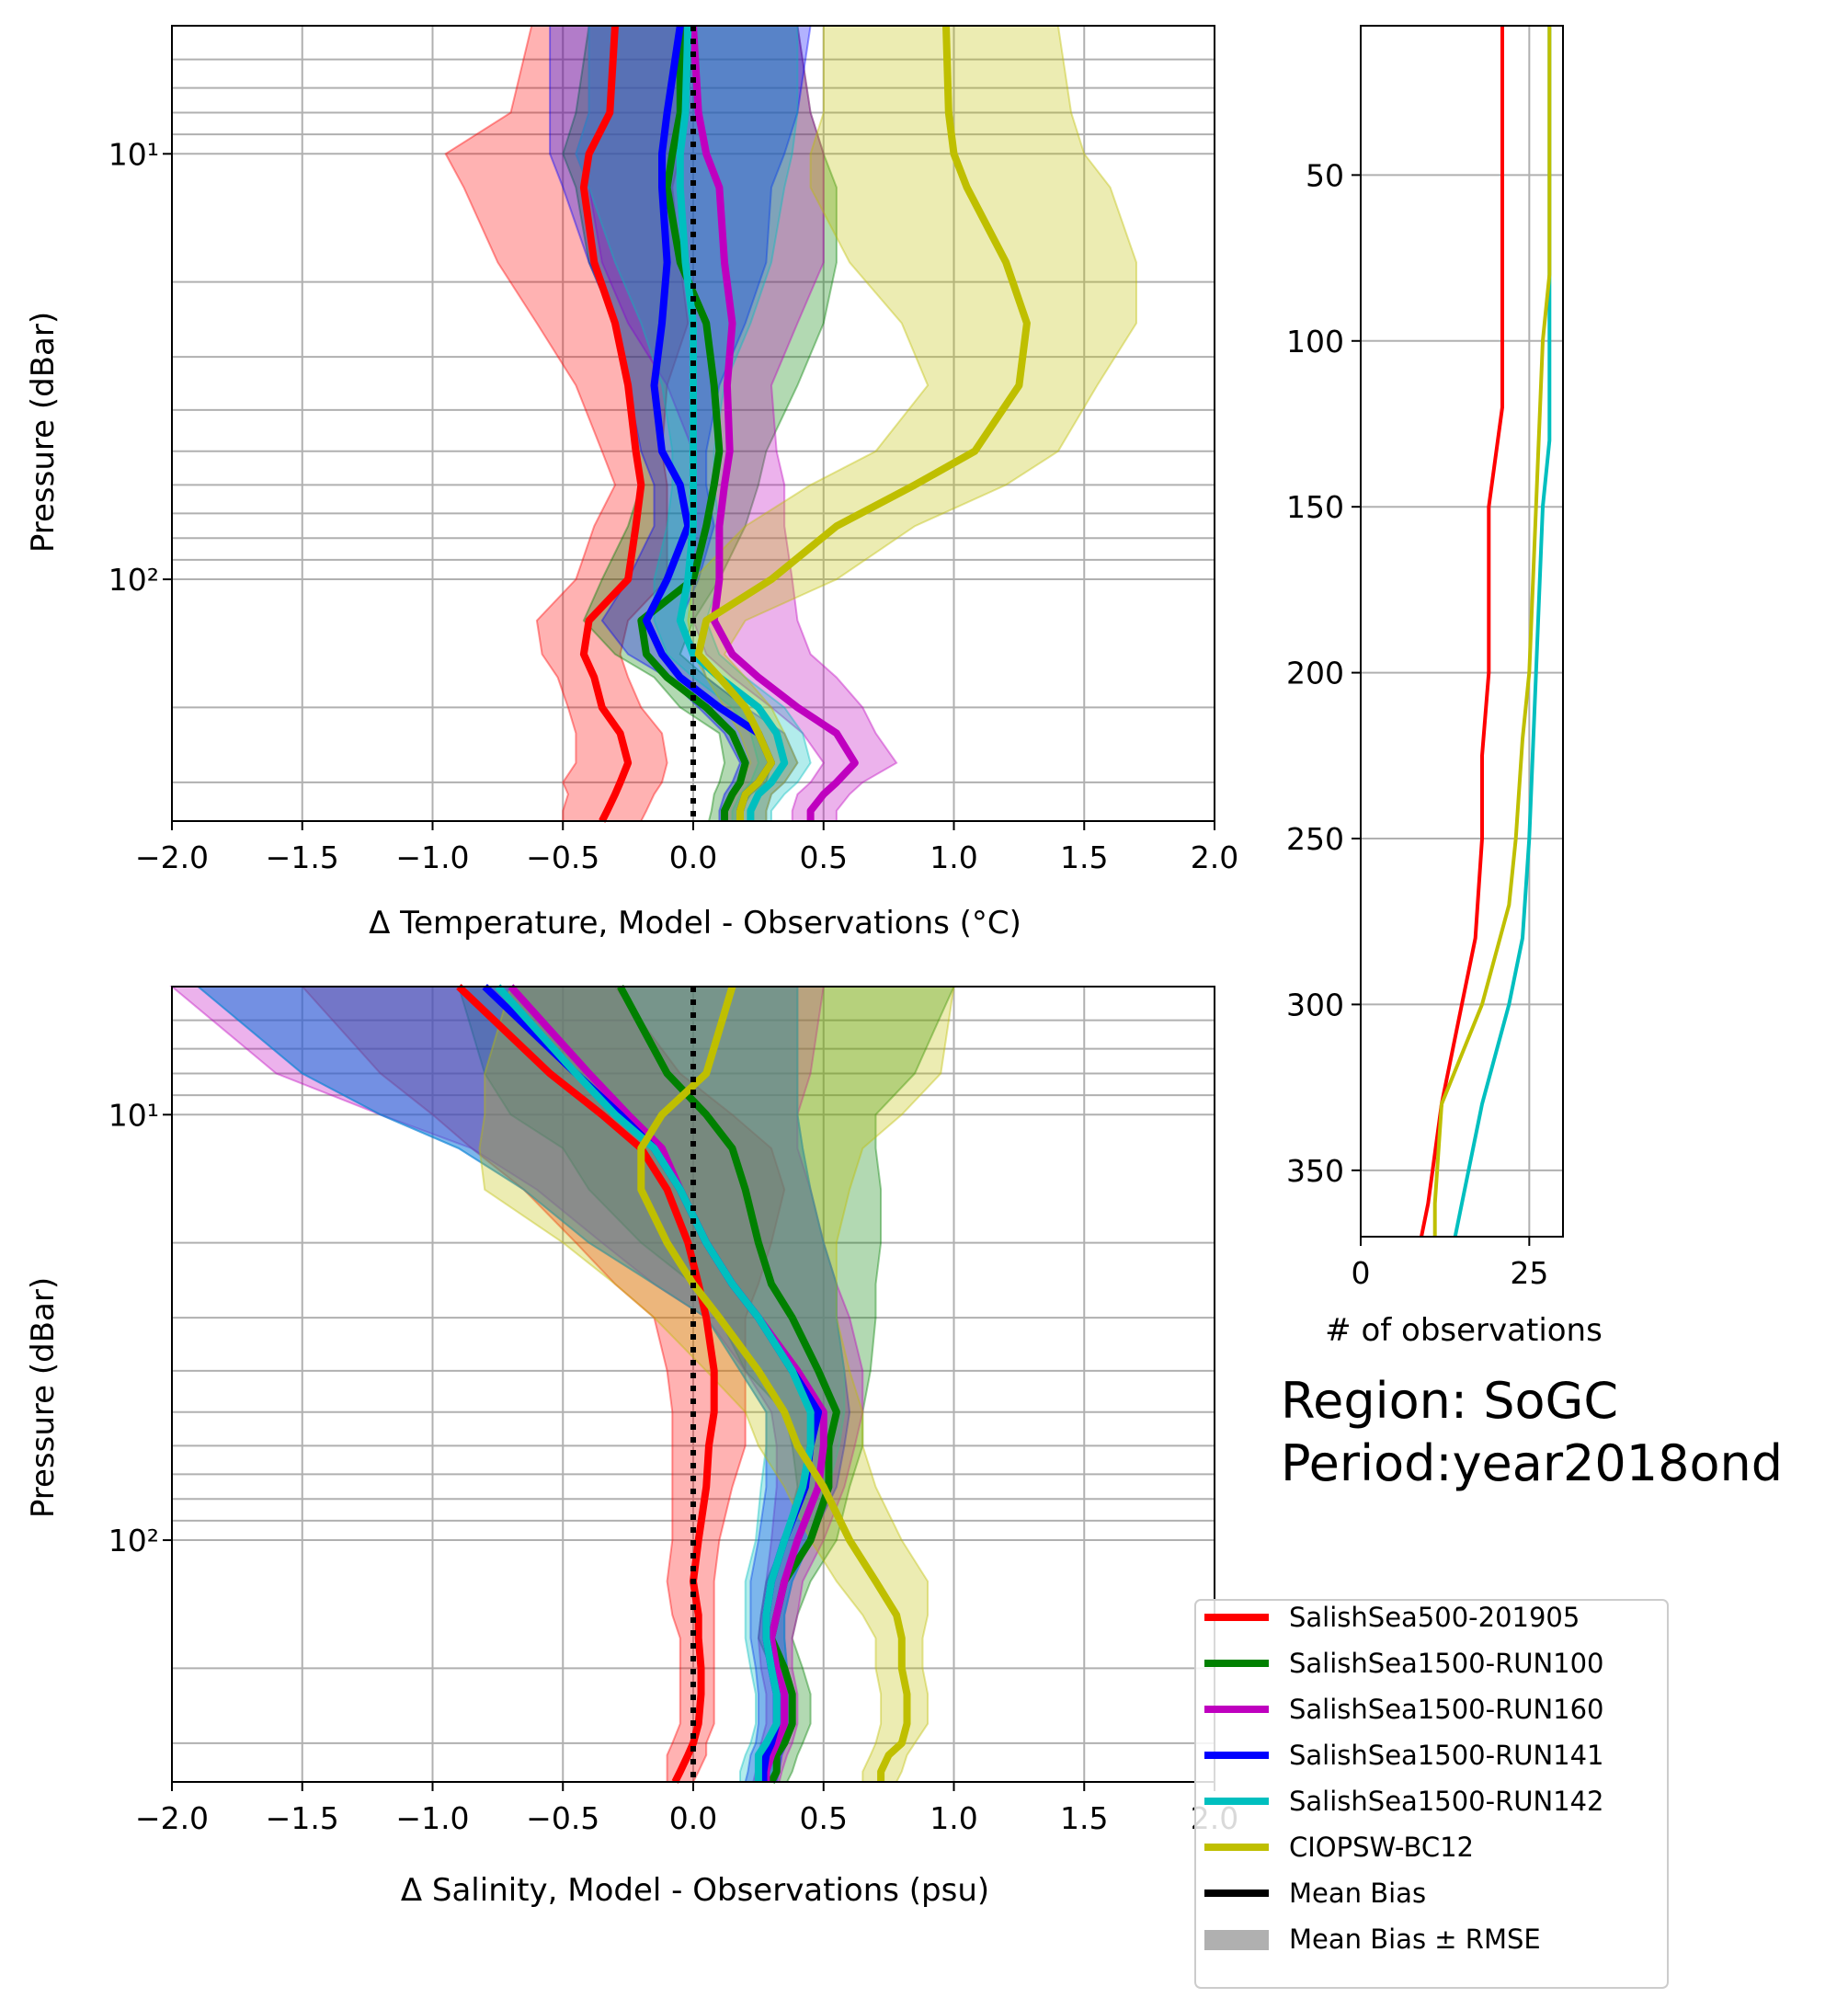  Describe the element at coordinates (824, 1818) in the screenshot. I see `salinity-xtick-label: 0.5` at that location.